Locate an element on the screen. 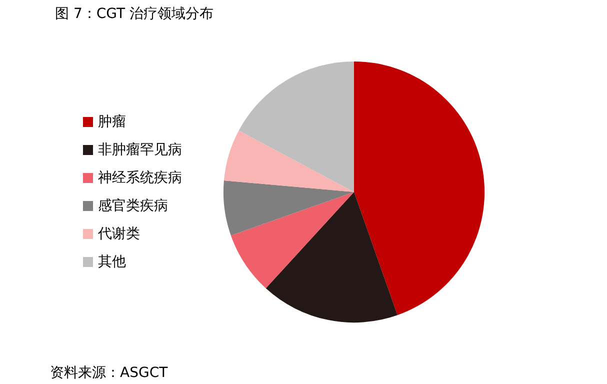  text: 资料来源：ASGCT is located at coordinates (109, 373).